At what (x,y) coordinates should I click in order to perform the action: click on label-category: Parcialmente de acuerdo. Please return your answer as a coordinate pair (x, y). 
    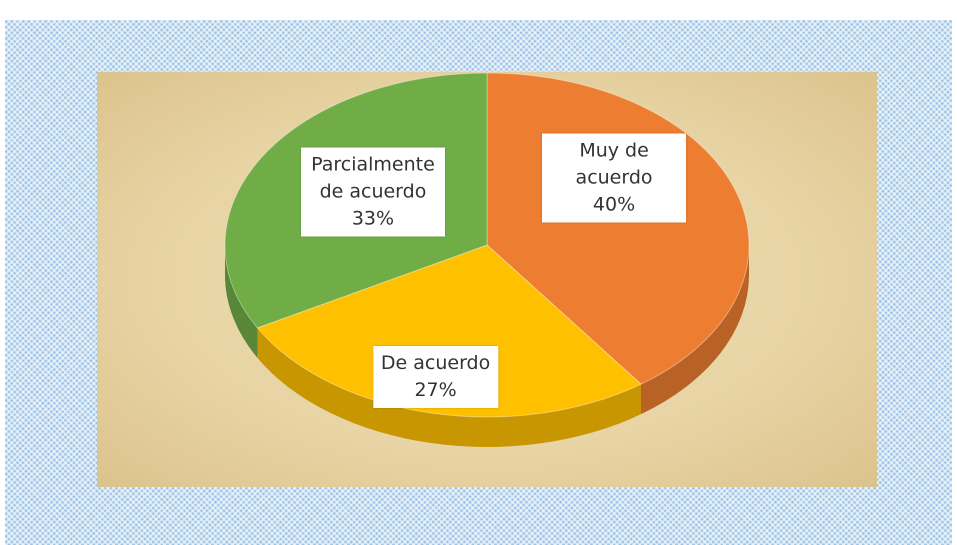
    Looking at the image, I should click on (373, 178).